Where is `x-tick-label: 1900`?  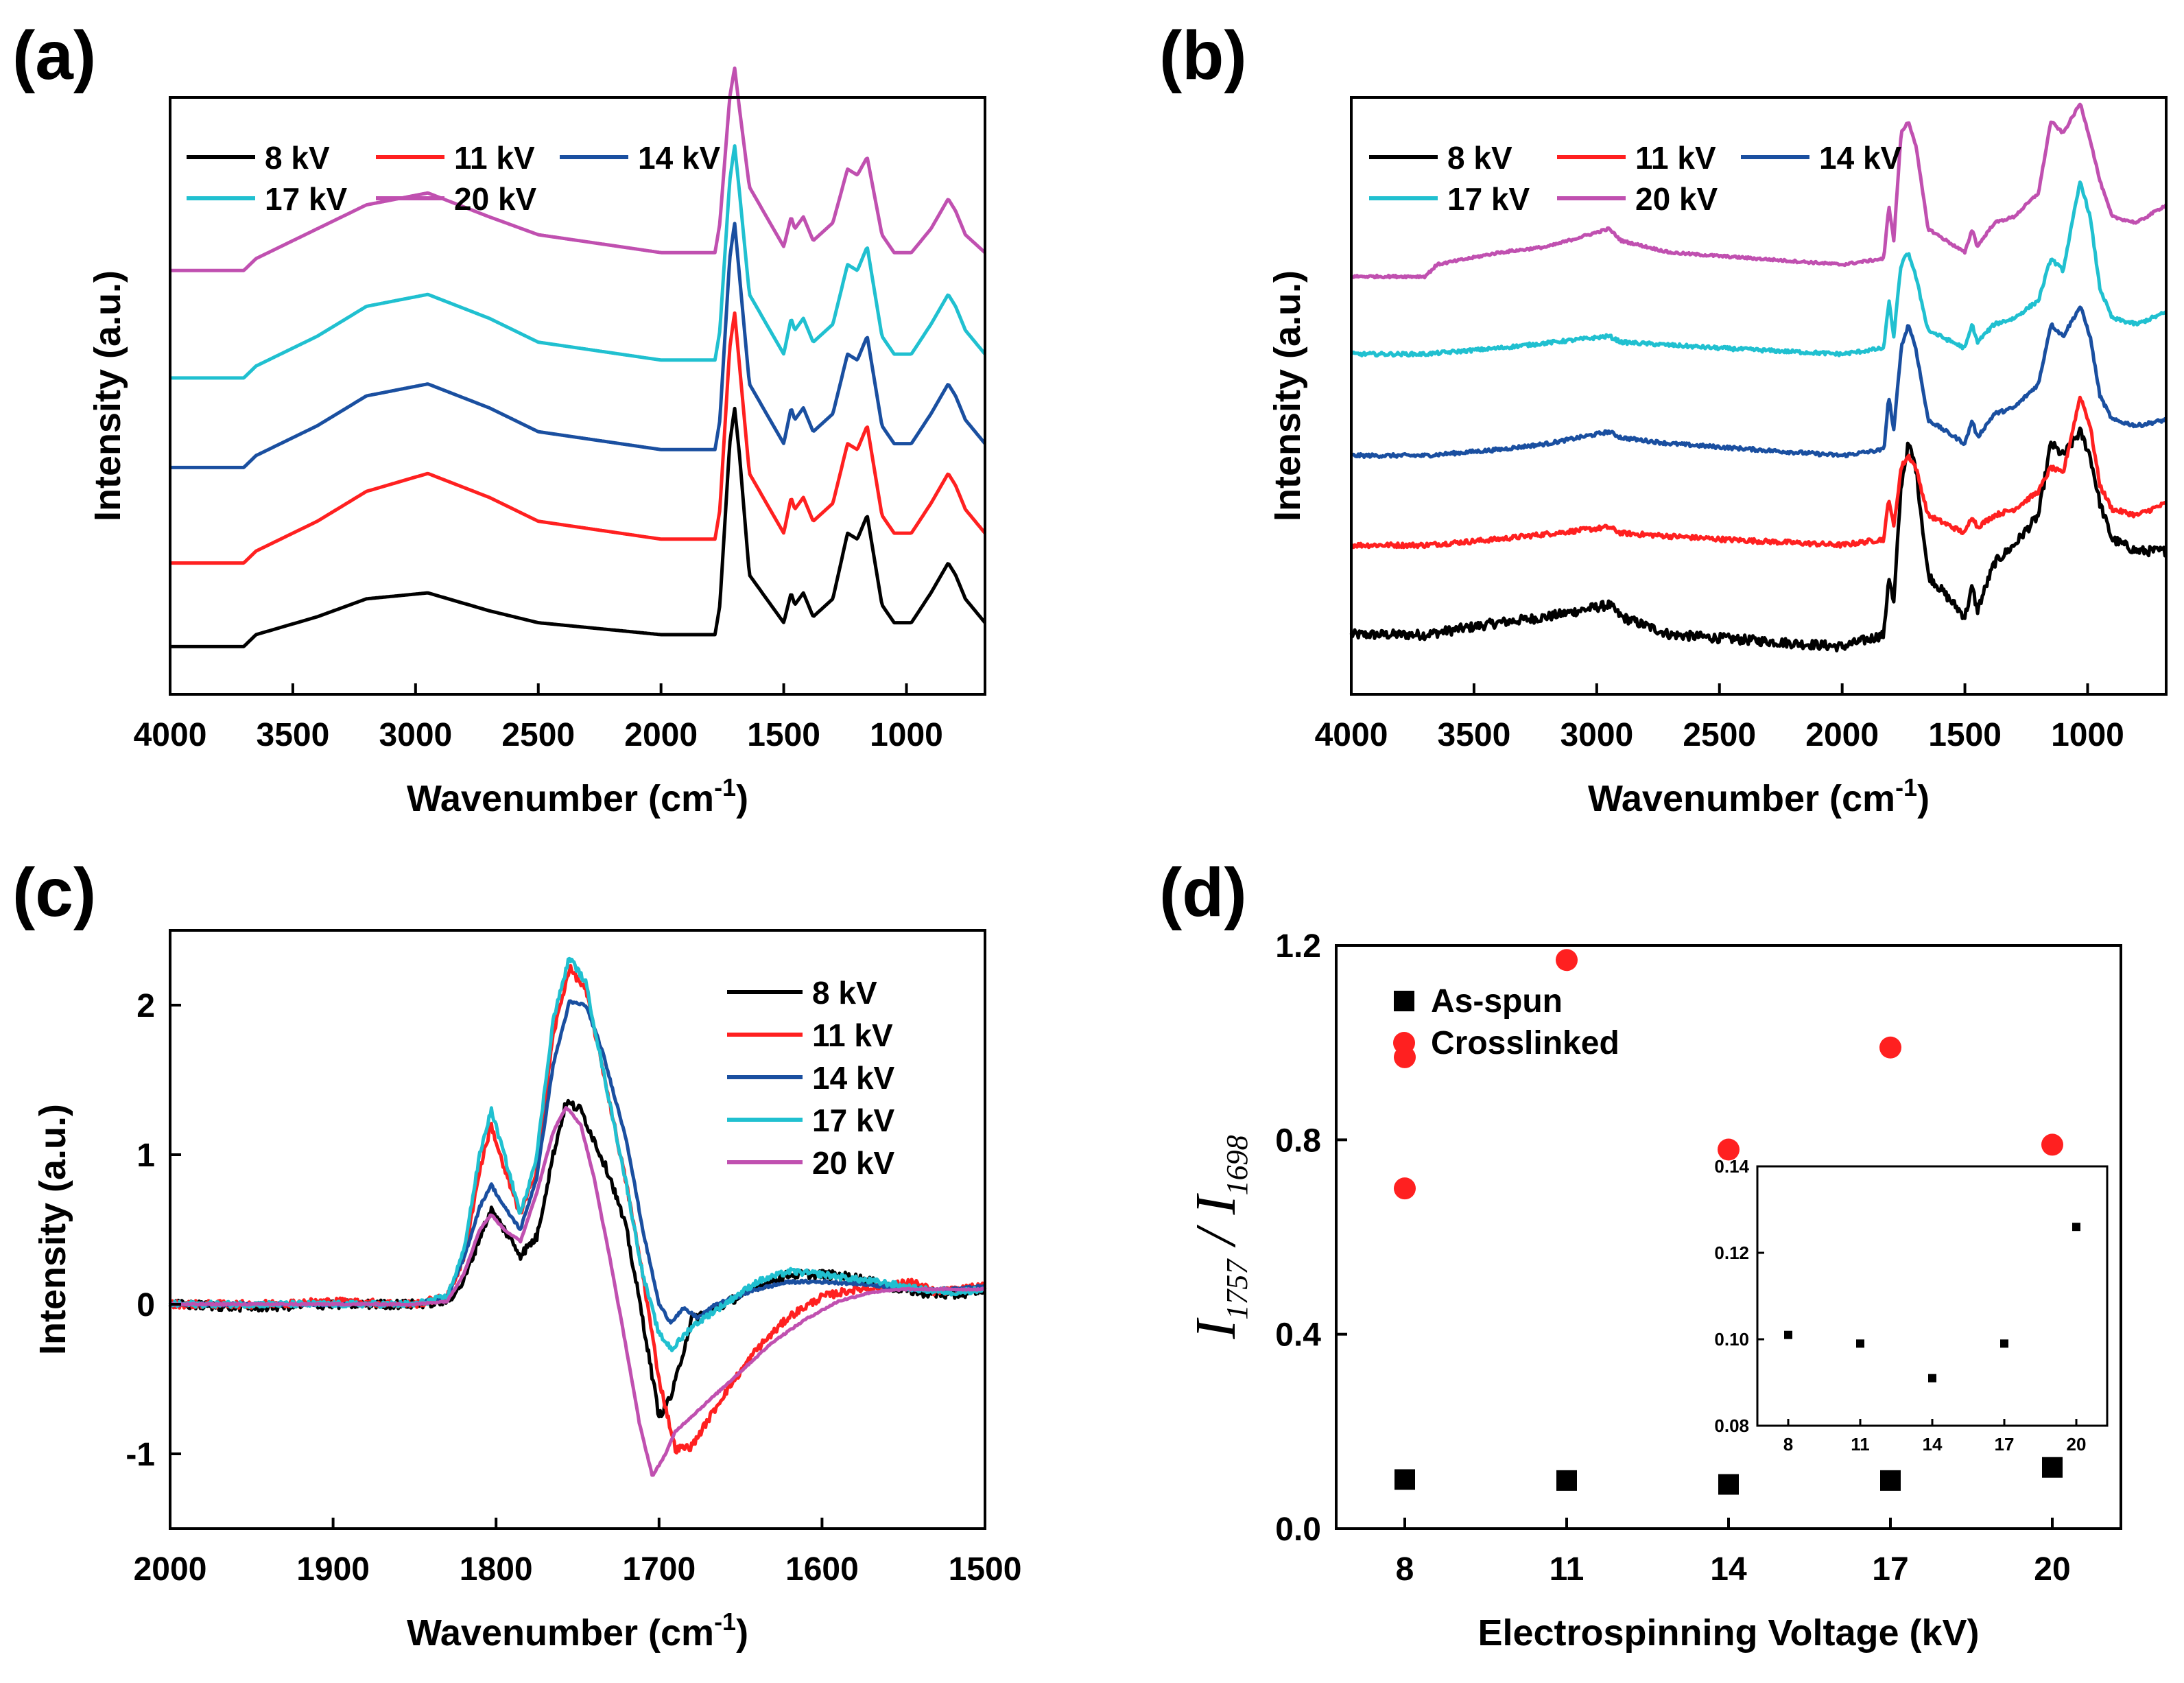
x-tick-label: 1900 is located at coordinates (333, 1569).